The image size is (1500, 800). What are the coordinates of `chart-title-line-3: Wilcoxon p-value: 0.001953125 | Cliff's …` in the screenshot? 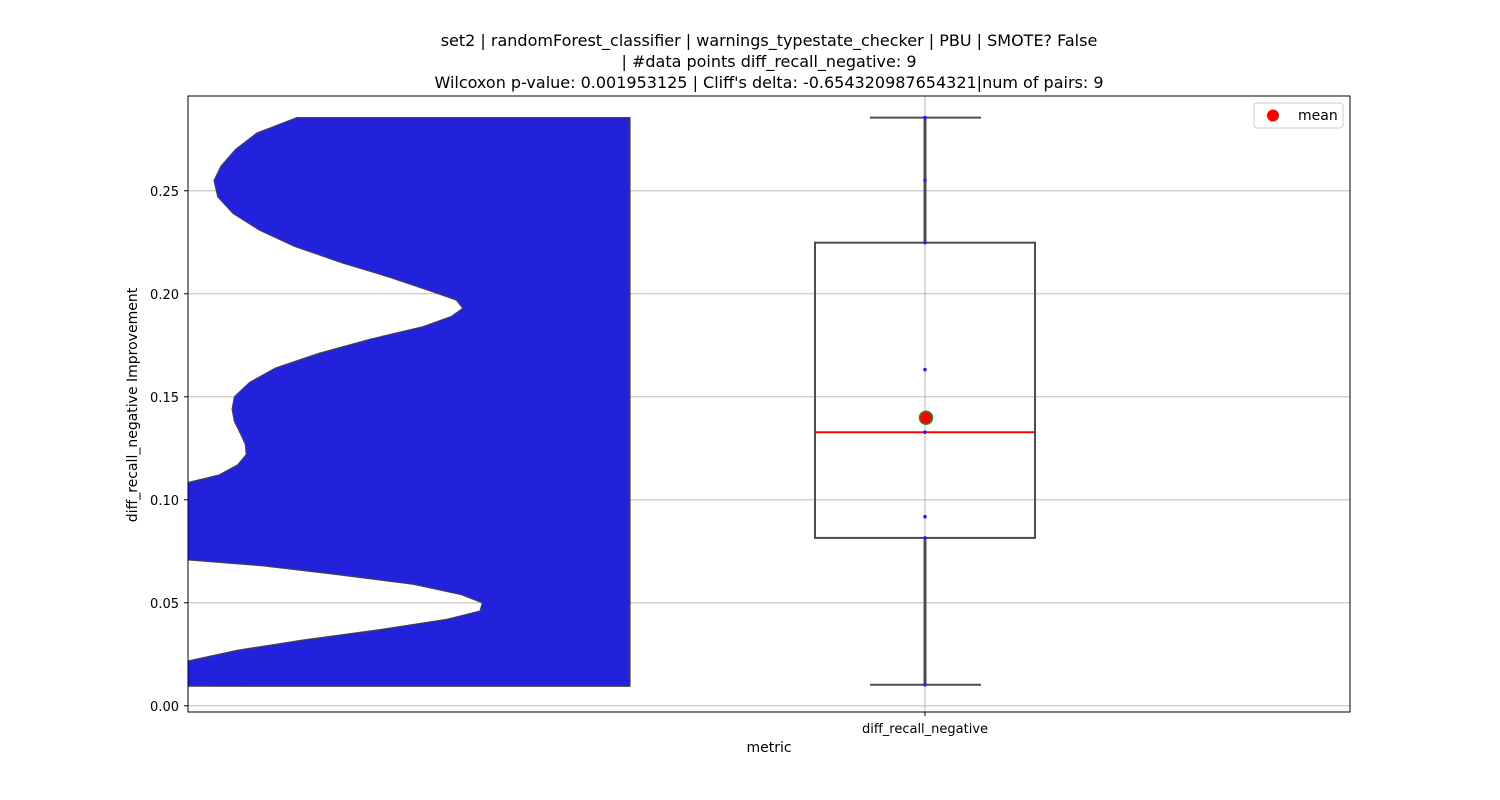 It's located at (769, 82).